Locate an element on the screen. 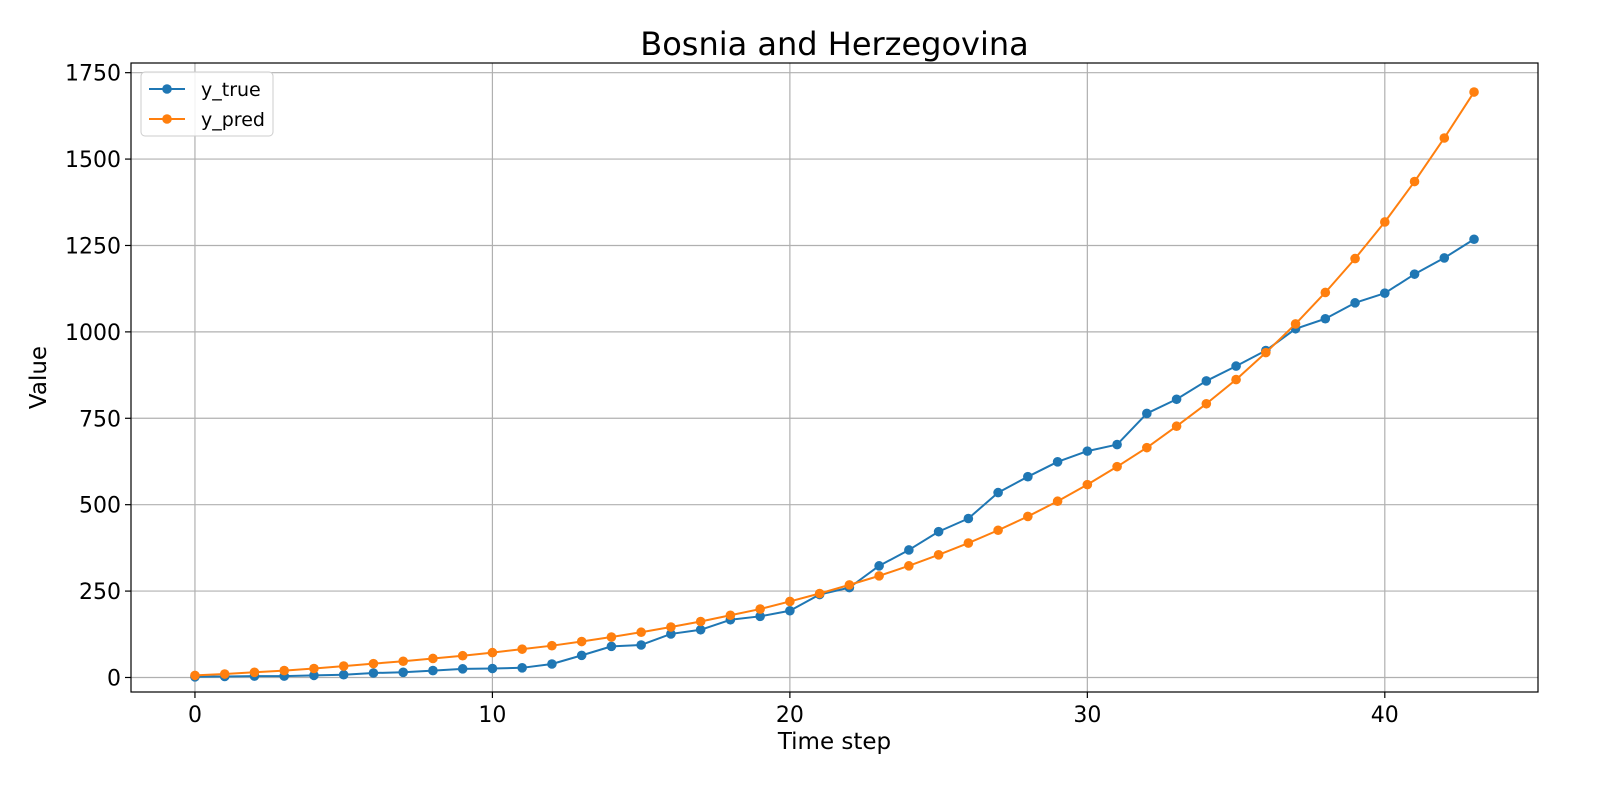  legend-entry-y_pred: y_pred is located at coordinates (207, 120).